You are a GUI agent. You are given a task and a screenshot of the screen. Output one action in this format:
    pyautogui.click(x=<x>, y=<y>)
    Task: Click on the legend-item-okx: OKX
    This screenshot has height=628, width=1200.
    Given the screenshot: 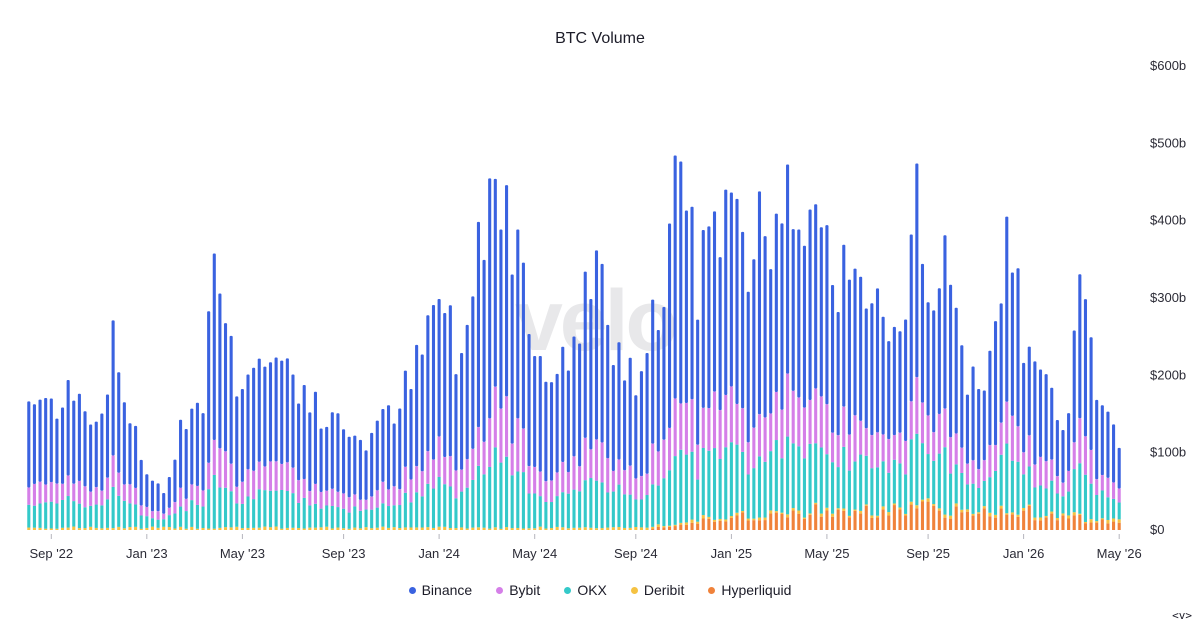 What is the action you would take?
    pyautogui.click(x=585, y=590)
    